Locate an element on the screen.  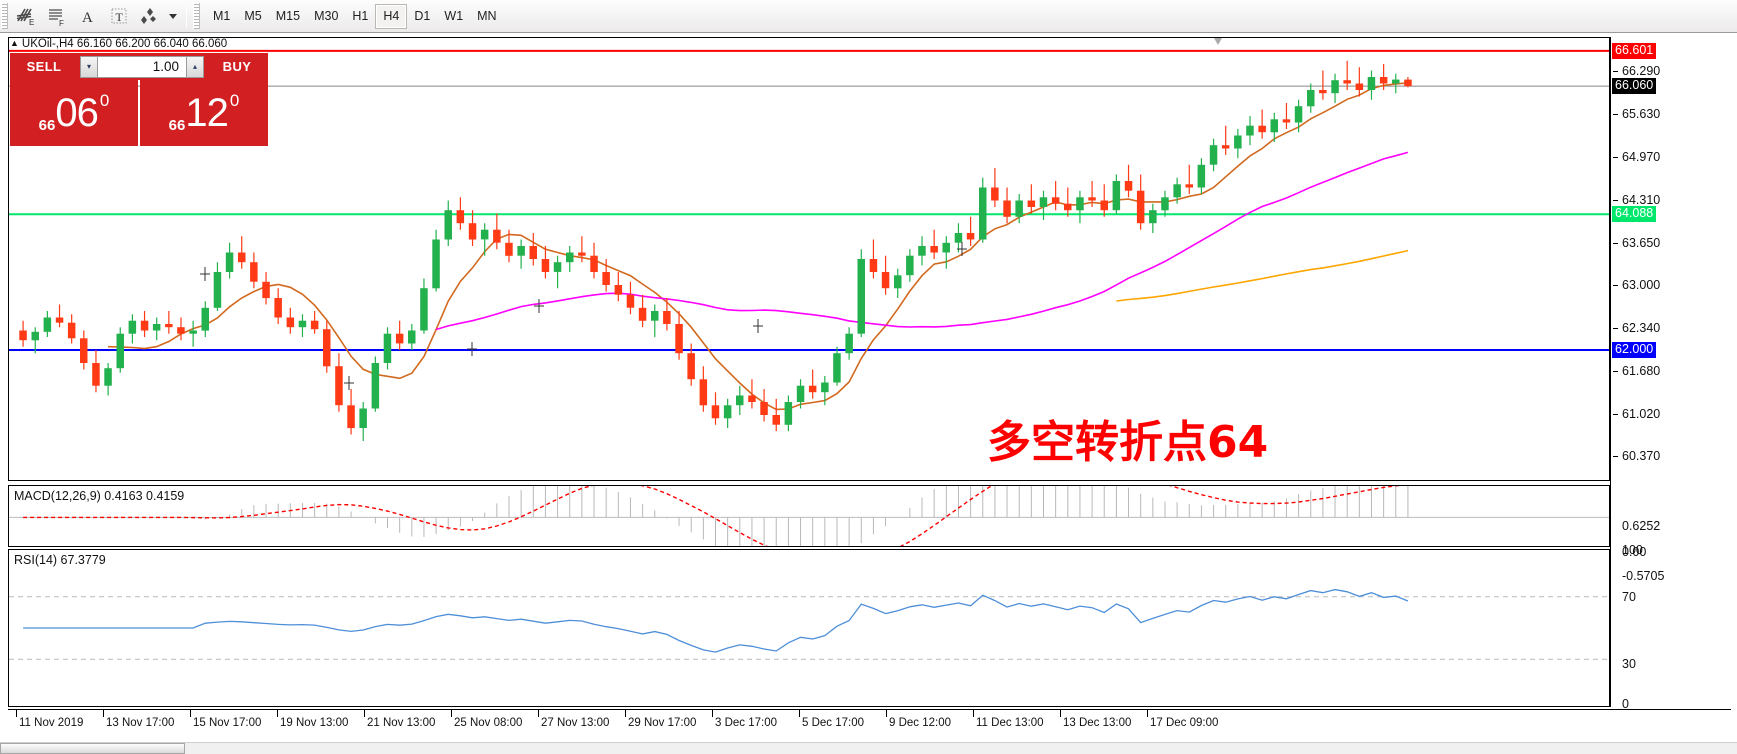
text-box-icon: T is located at coordinates (118, 16).